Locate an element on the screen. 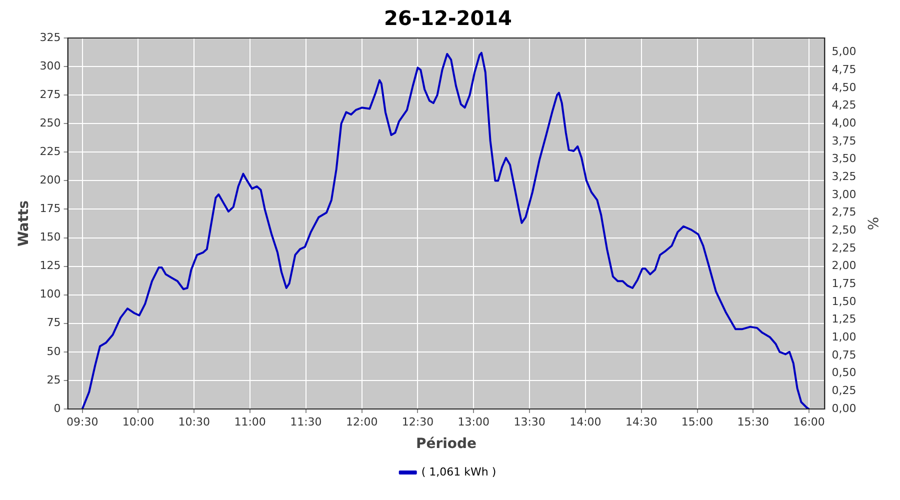 The width and height of the screenshot is (900, 500). x-tick-label: 14:00 is located at coordinates (586, 421).